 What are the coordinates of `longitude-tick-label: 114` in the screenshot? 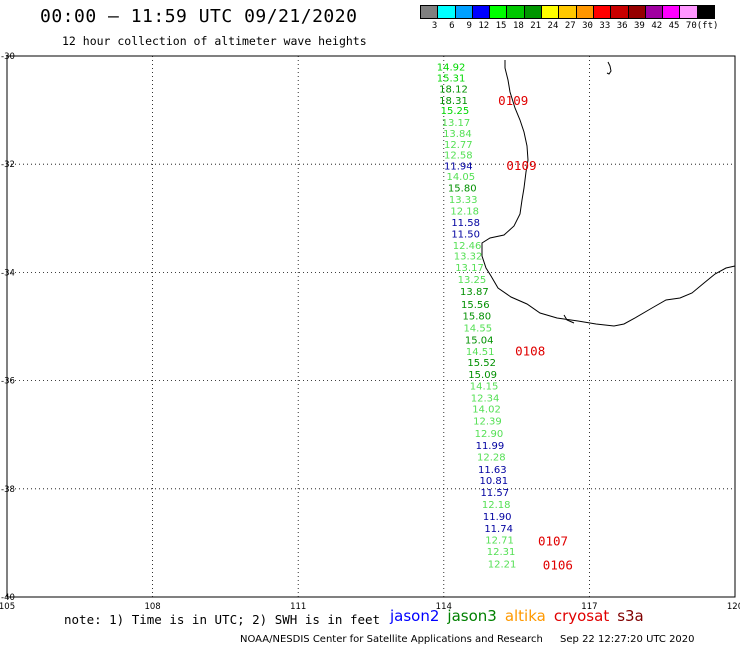 It's located at (444, 607).